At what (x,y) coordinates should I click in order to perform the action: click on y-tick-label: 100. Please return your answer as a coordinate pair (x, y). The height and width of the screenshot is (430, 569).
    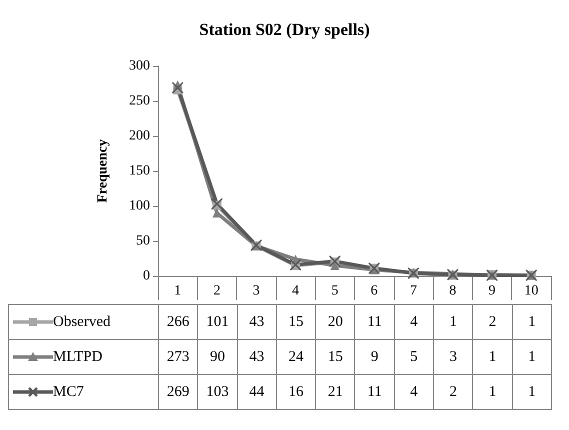
    Looking at the image, I should click on (139, 206).